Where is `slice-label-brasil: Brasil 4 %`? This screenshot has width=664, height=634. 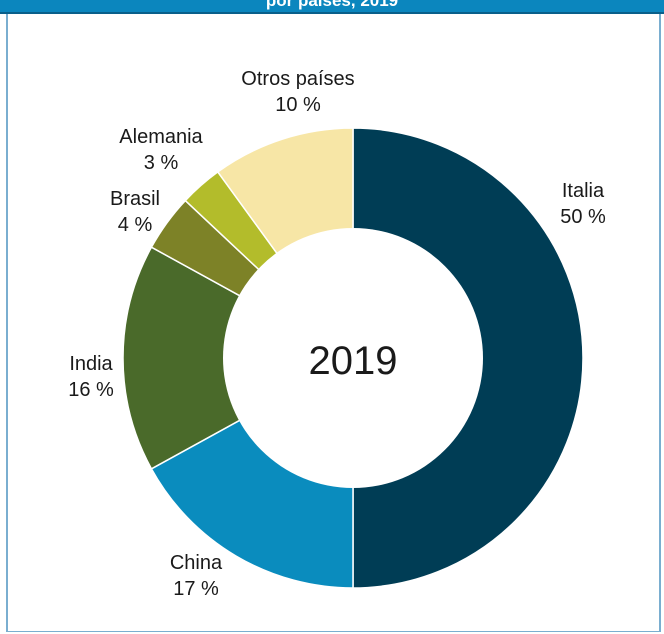
slice-label-brasil: Brasil 4 % is located at coordinates (135, 212).